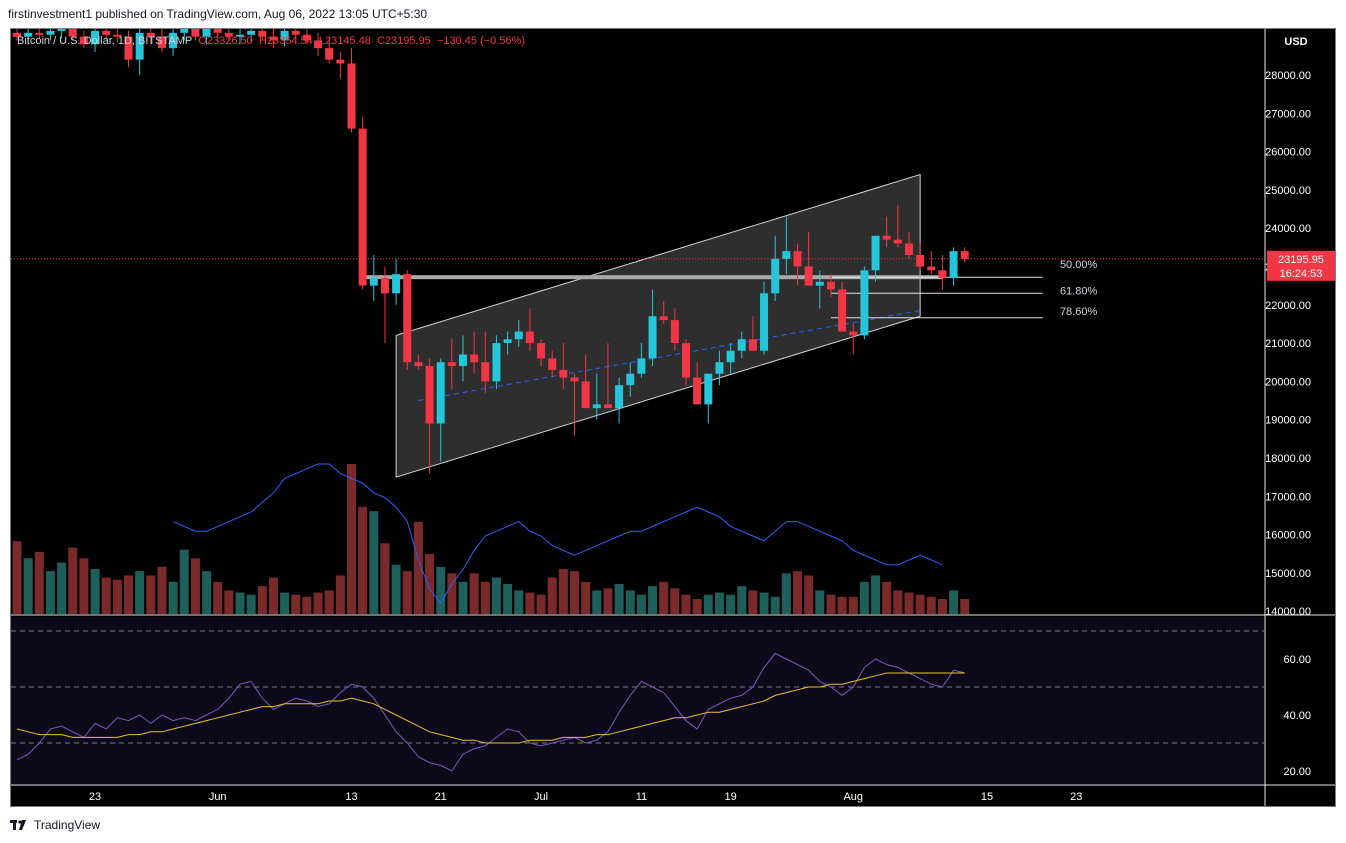  Describe the element at coordinates (1301, 274) in the screenshot. I see `countdown-label: 16:24:53` at that location.